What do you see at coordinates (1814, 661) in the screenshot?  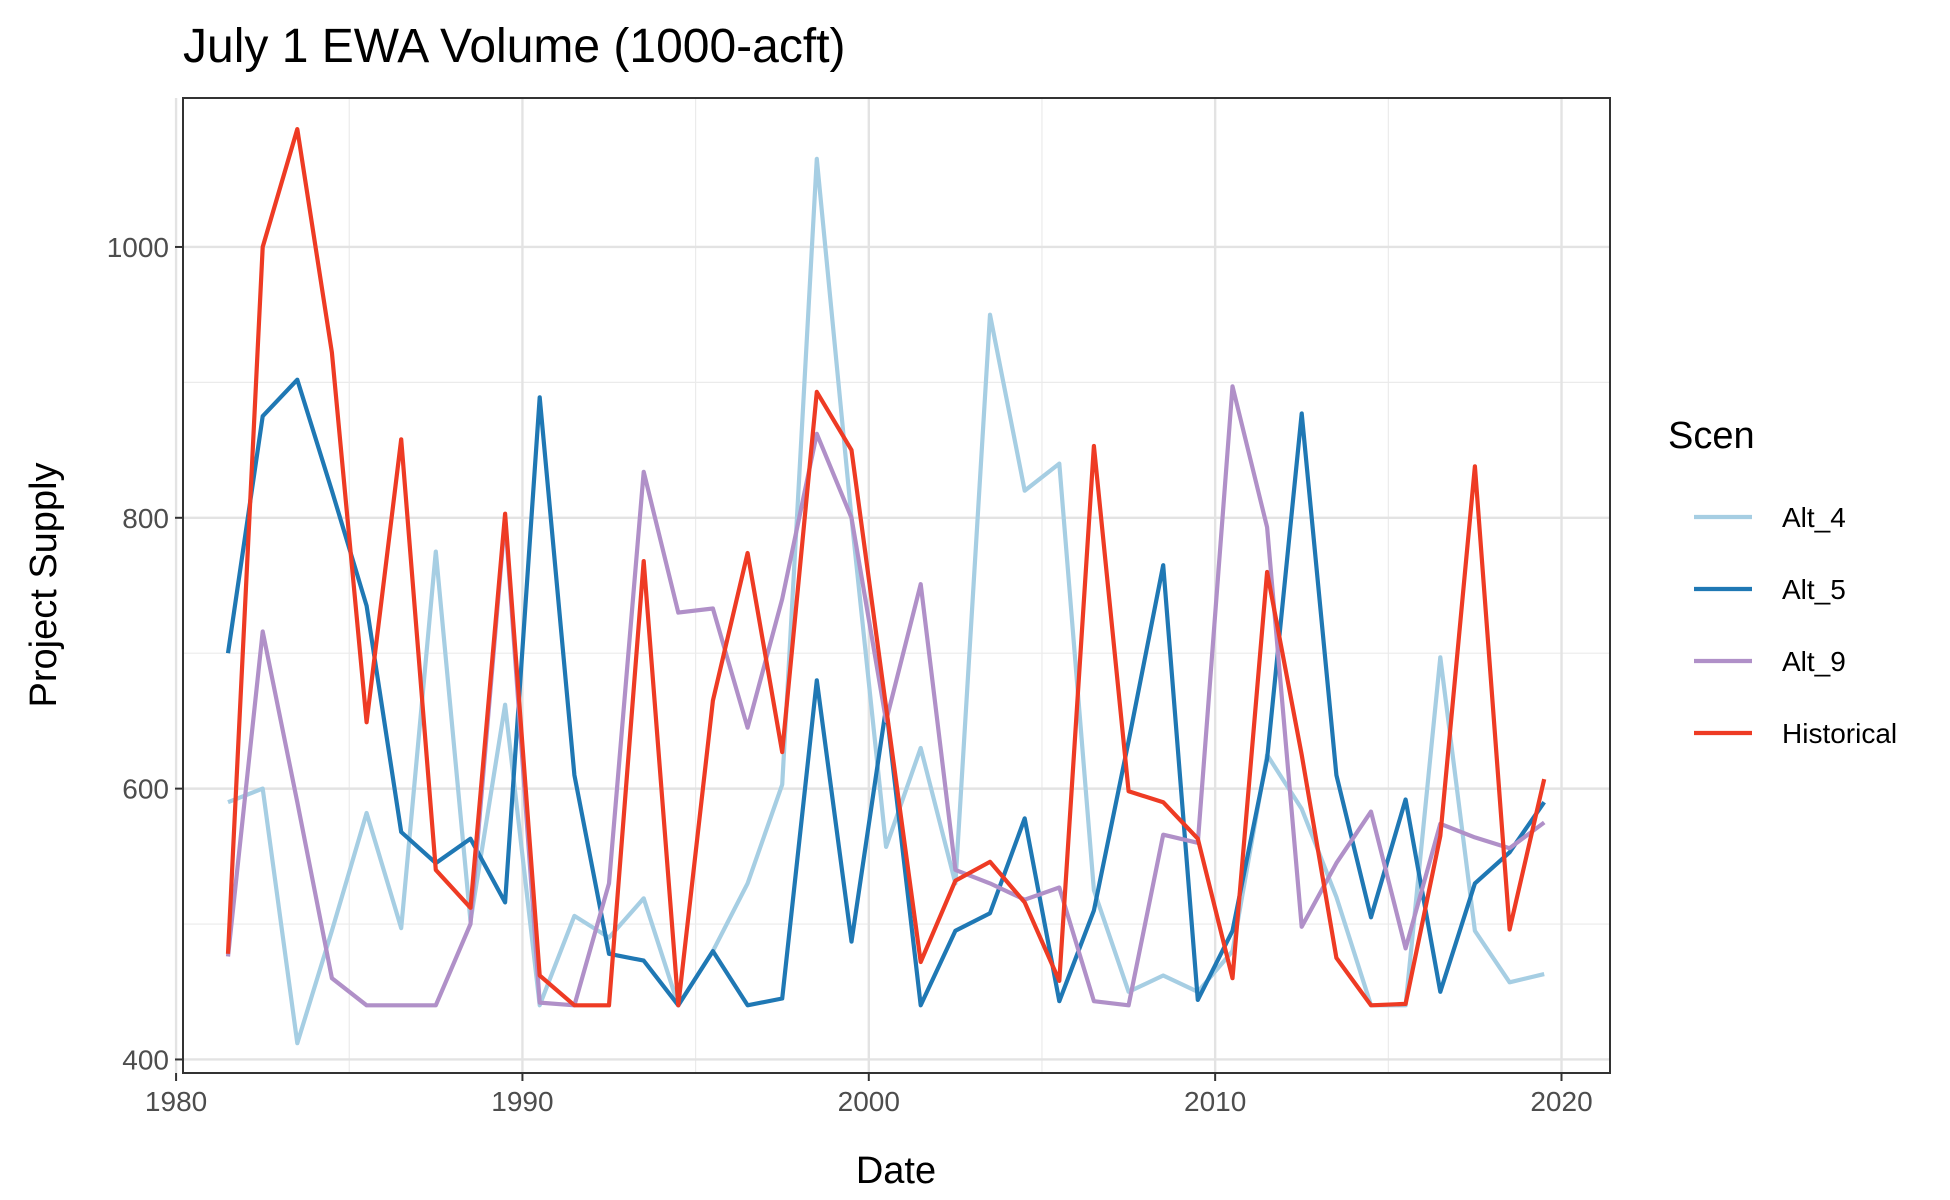 I see `legend-label-alt-9: Alt_9` at bounding box center [1814, 661].